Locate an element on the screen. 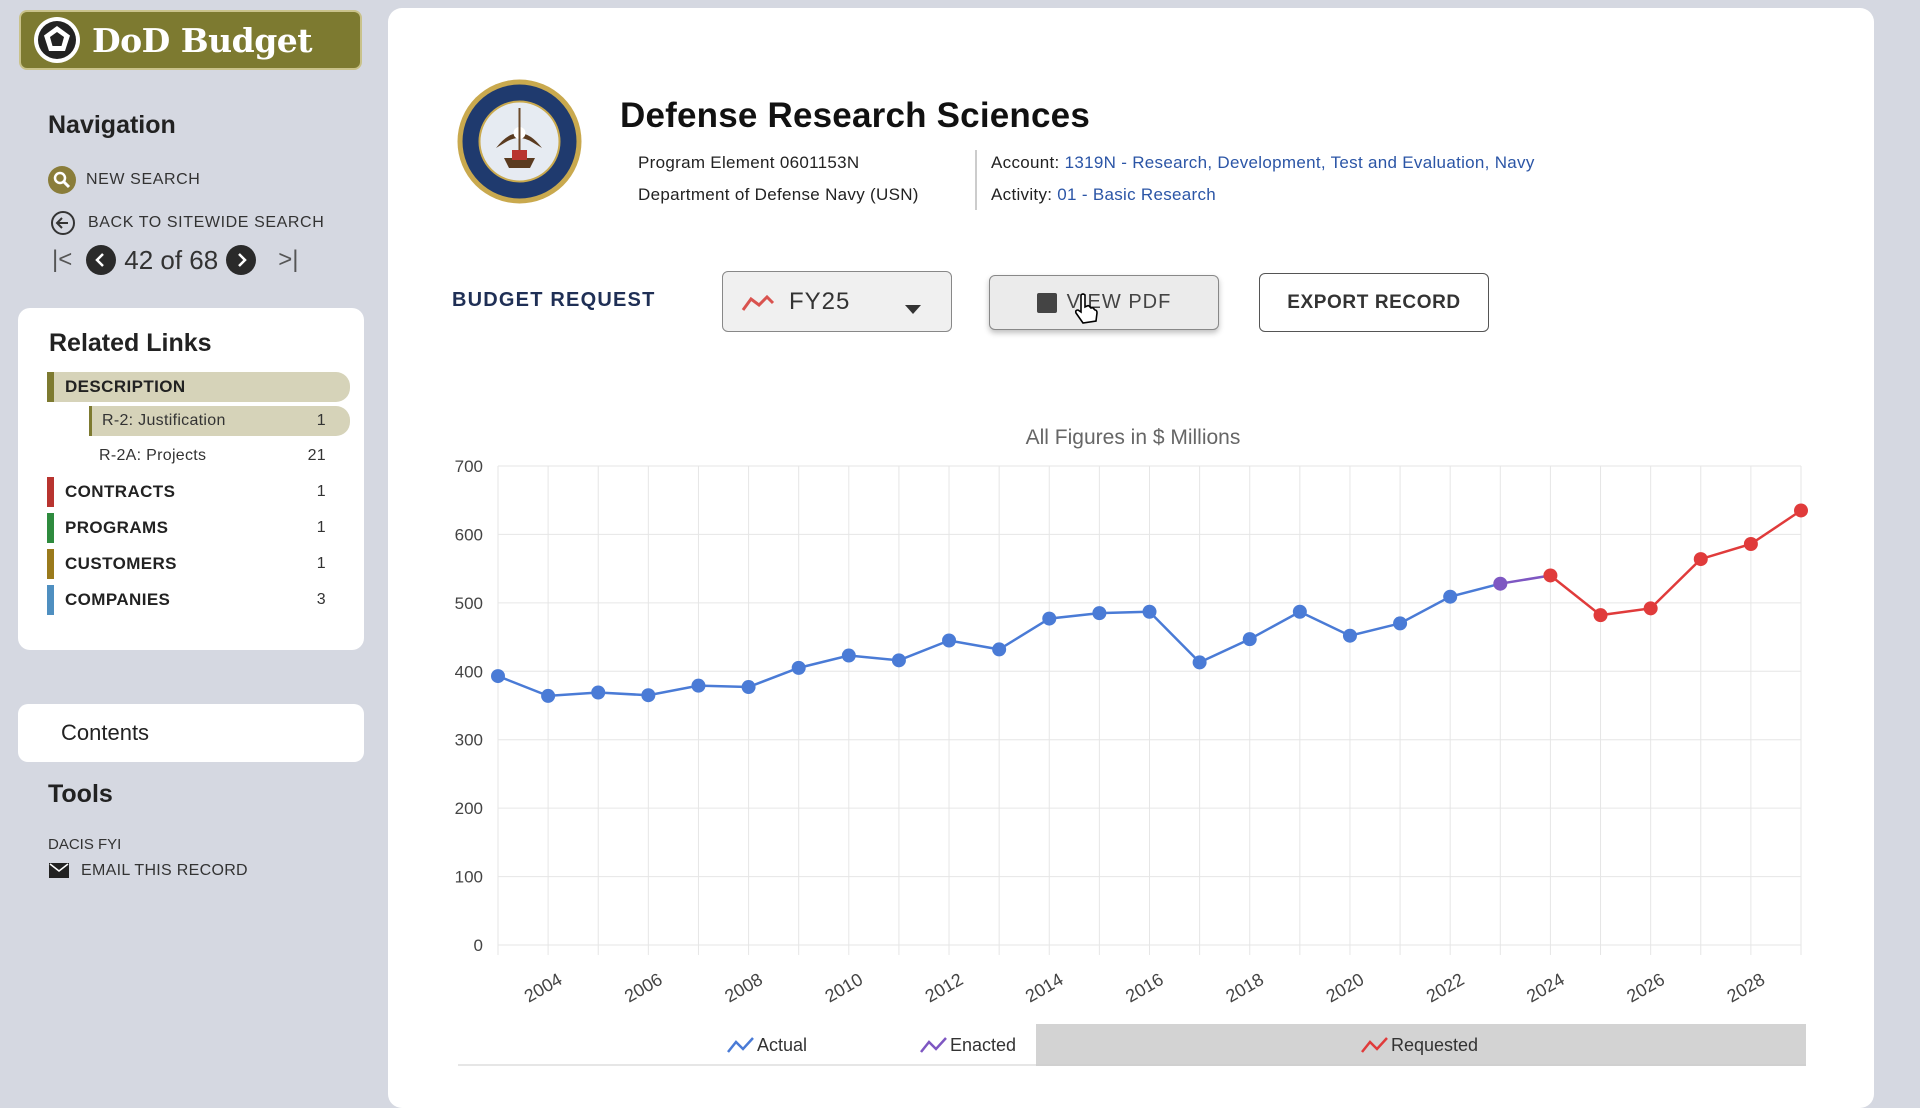  related-link-contracts: CONTRACTS 1 is located at coordinates (198, 492).